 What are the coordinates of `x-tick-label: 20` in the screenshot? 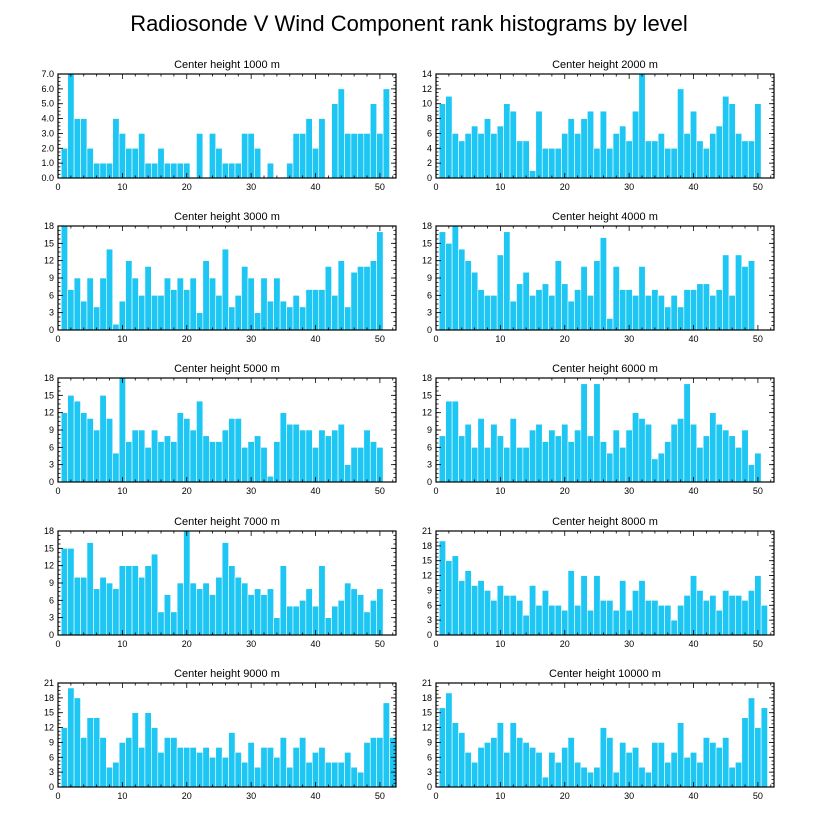 It's located at (565, 796).